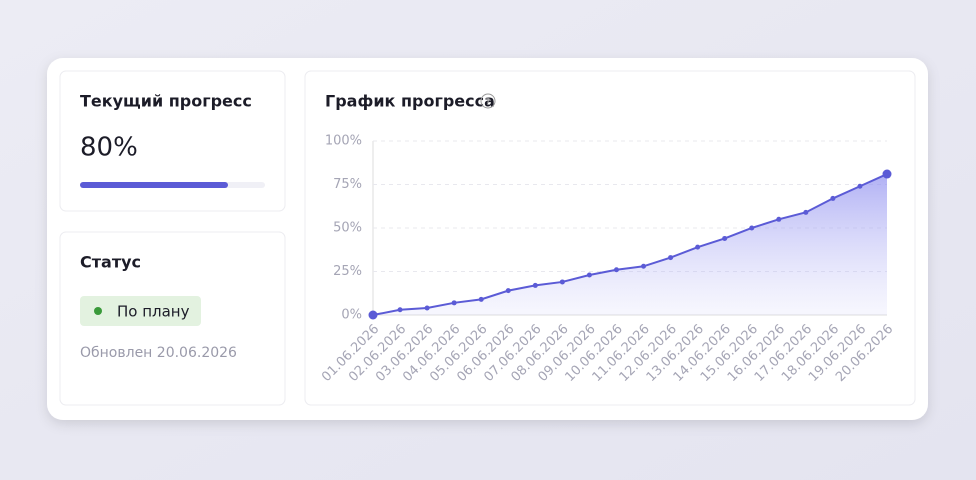 The image size is (976, 480). Describe the element at coordinates (347, 228) in the screenshot. I see `y-tick-label: 50%` at that location.